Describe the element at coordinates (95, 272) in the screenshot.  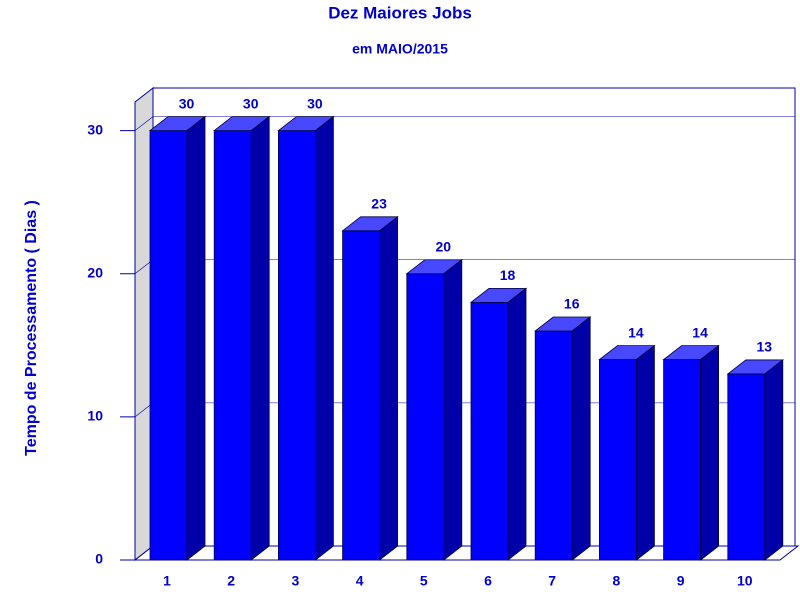
I see `y-tick-label: 20` at that location.